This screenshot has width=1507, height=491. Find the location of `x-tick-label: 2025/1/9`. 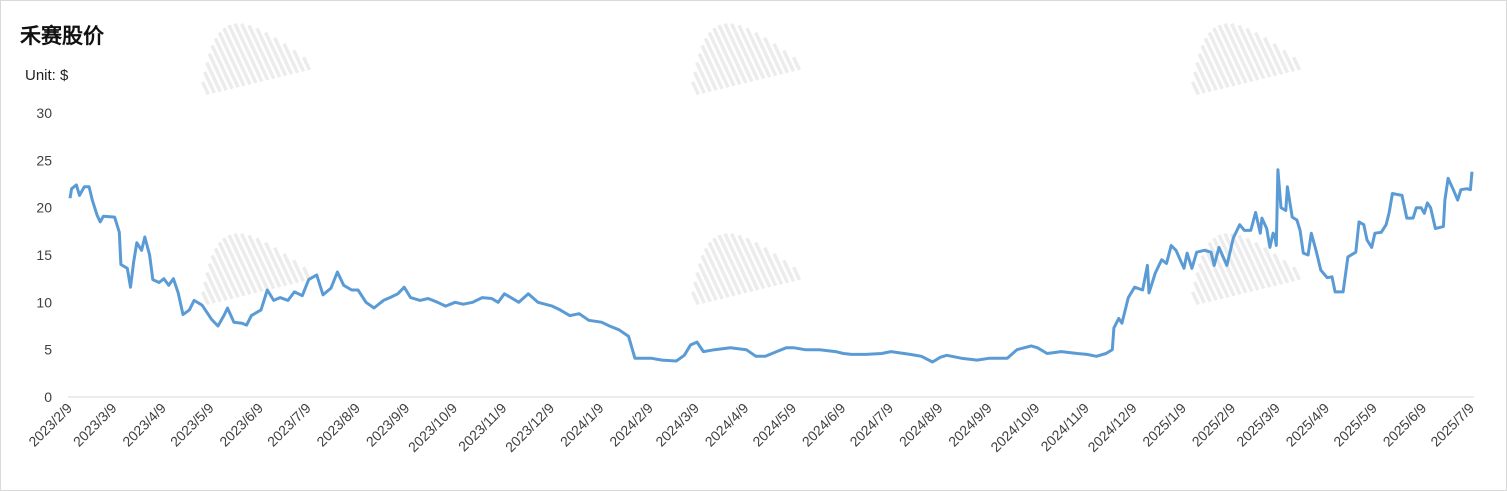

x-tick-label: 2025/1/9 is located at coordinates (1164, 425).